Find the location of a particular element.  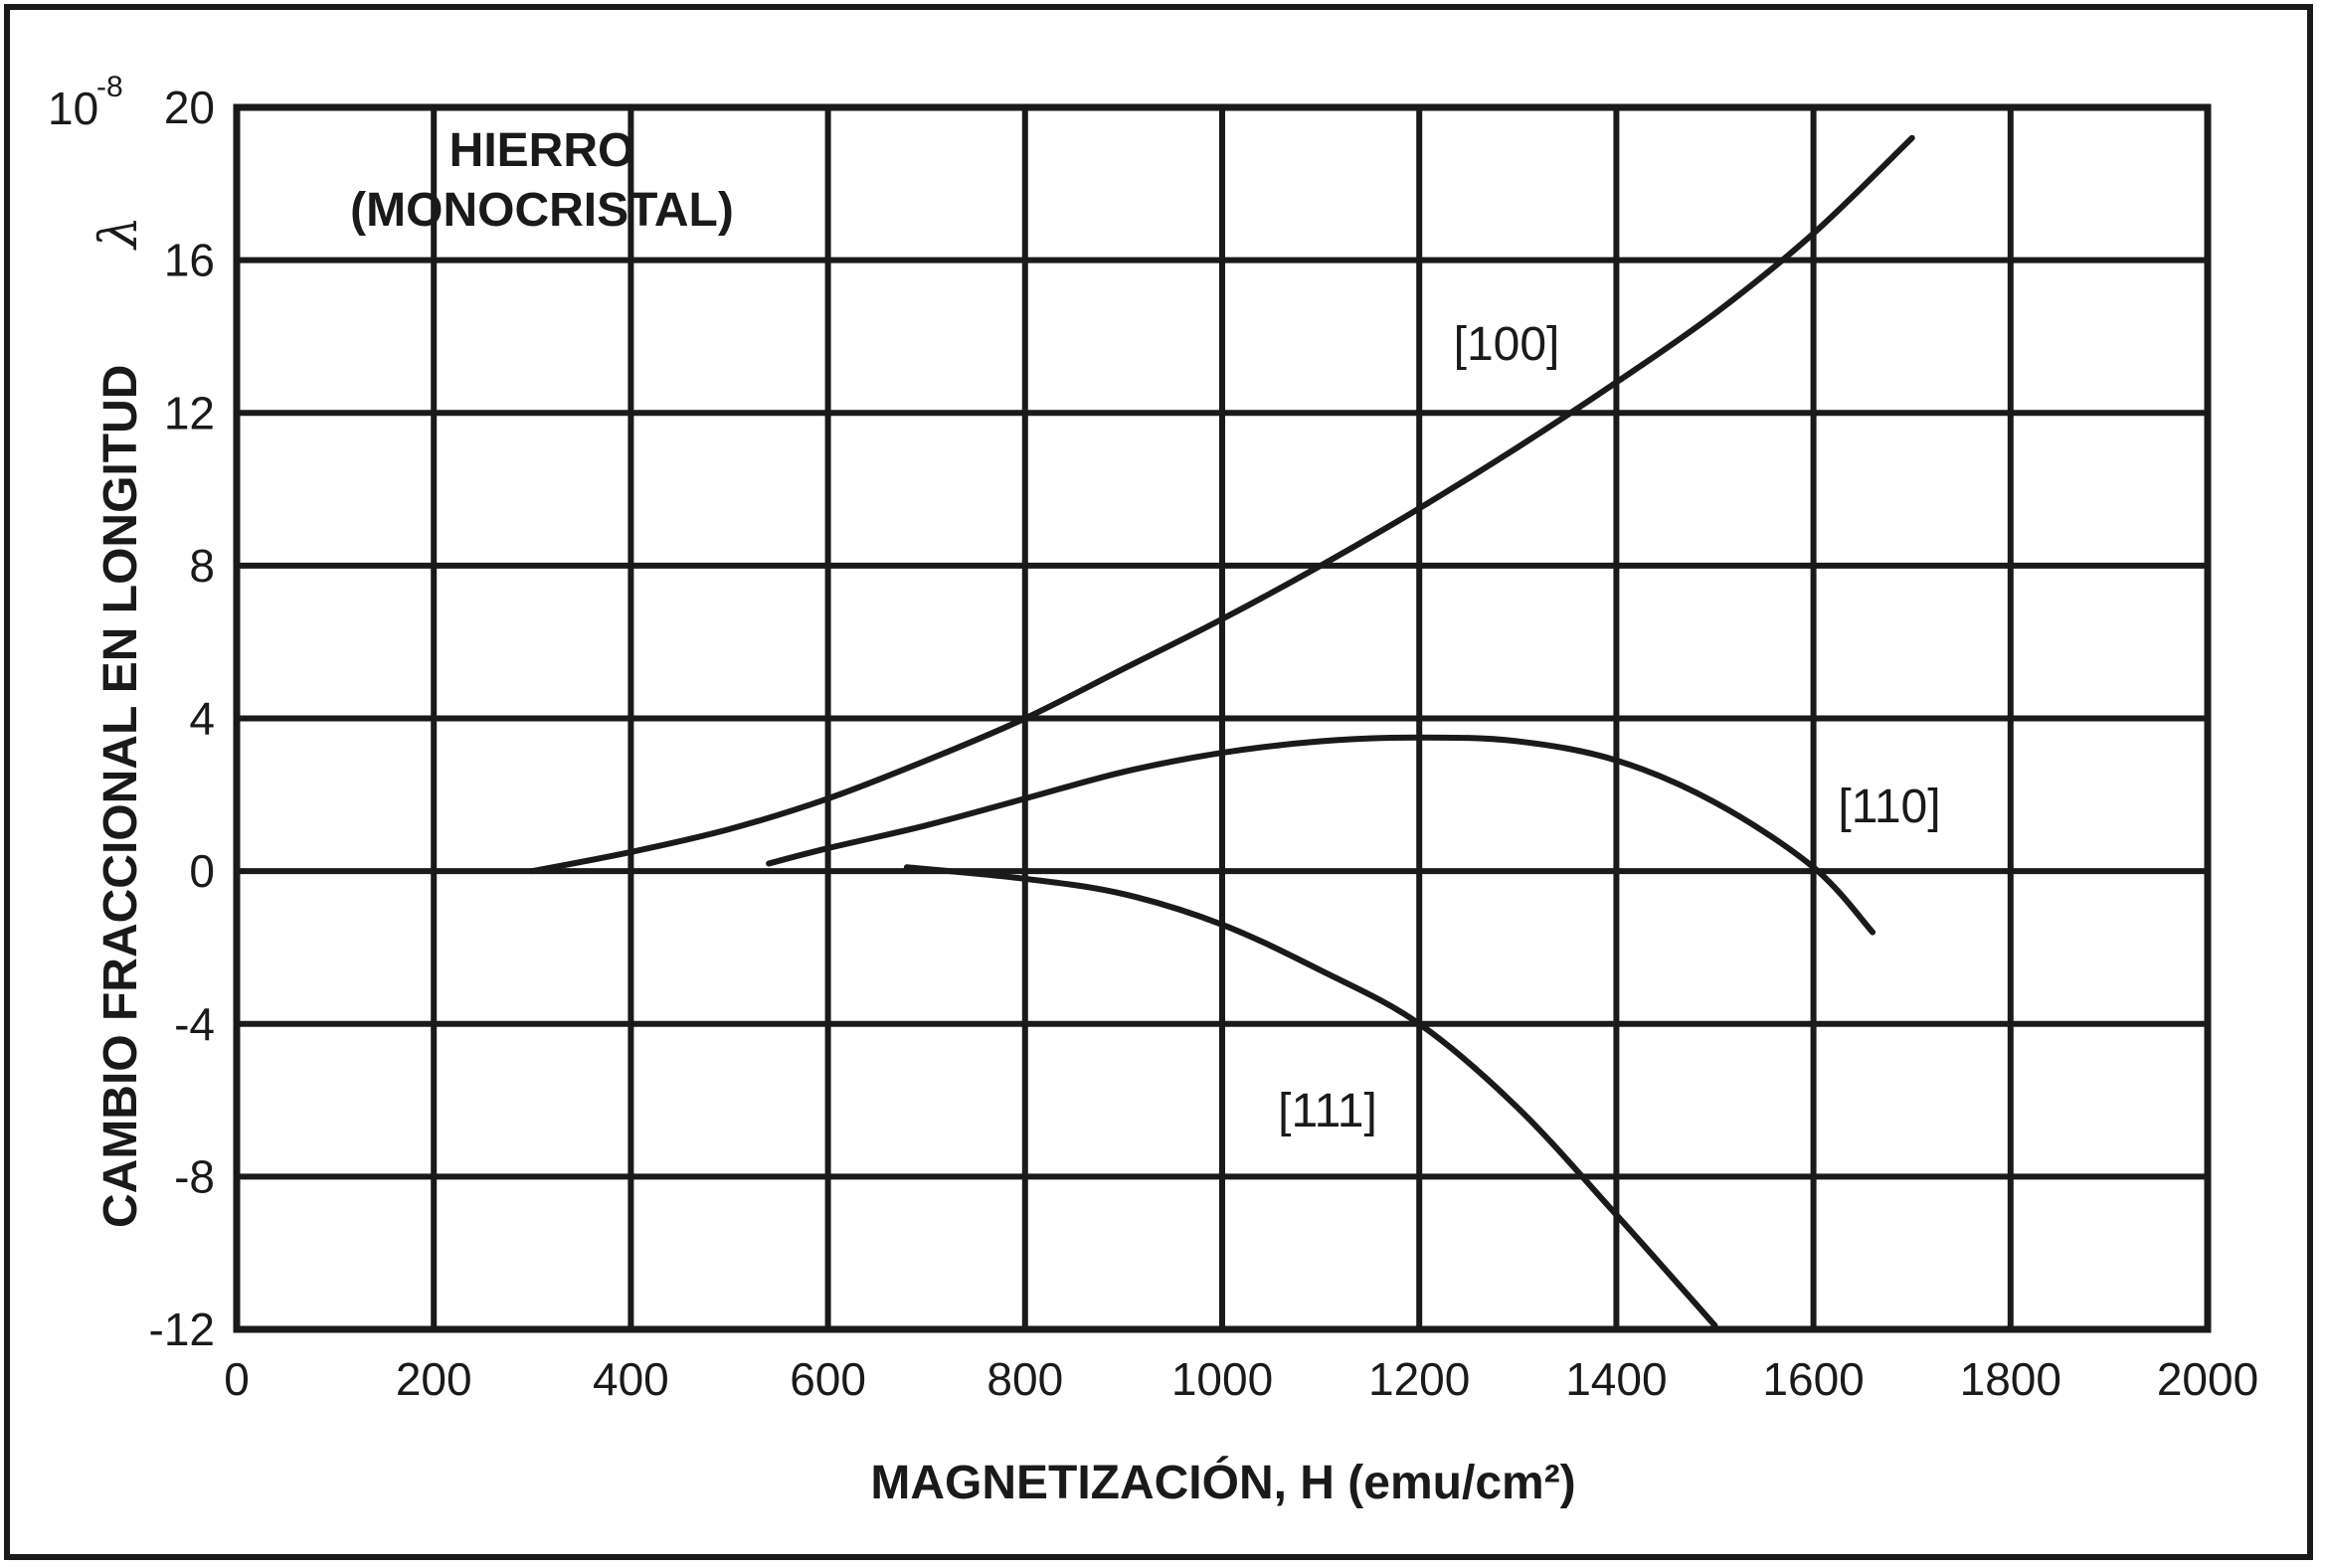

y-axis-symbol: λ is located at coordinates (119, 234).